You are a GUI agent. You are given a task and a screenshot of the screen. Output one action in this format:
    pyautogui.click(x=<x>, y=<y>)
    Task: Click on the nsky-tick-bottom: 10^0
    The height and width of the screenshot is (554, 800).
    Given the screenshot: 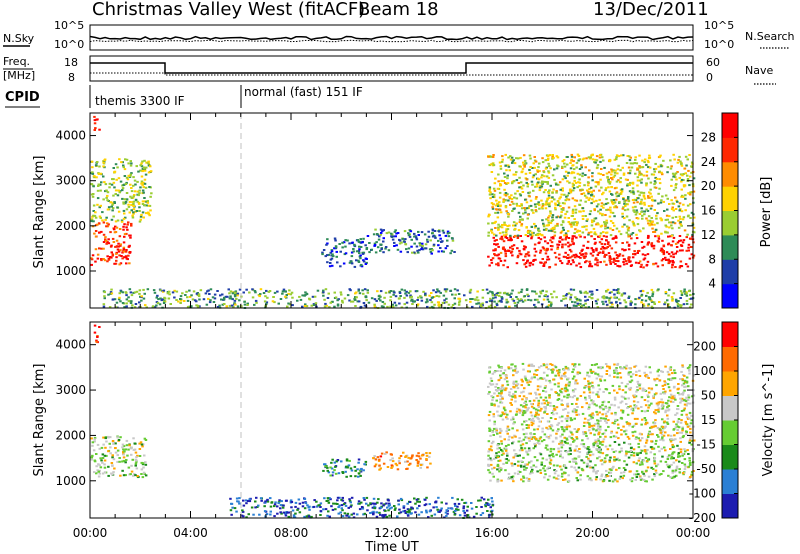 What is the action you would take?
    pyautogui.click(x=69, y=44)
    